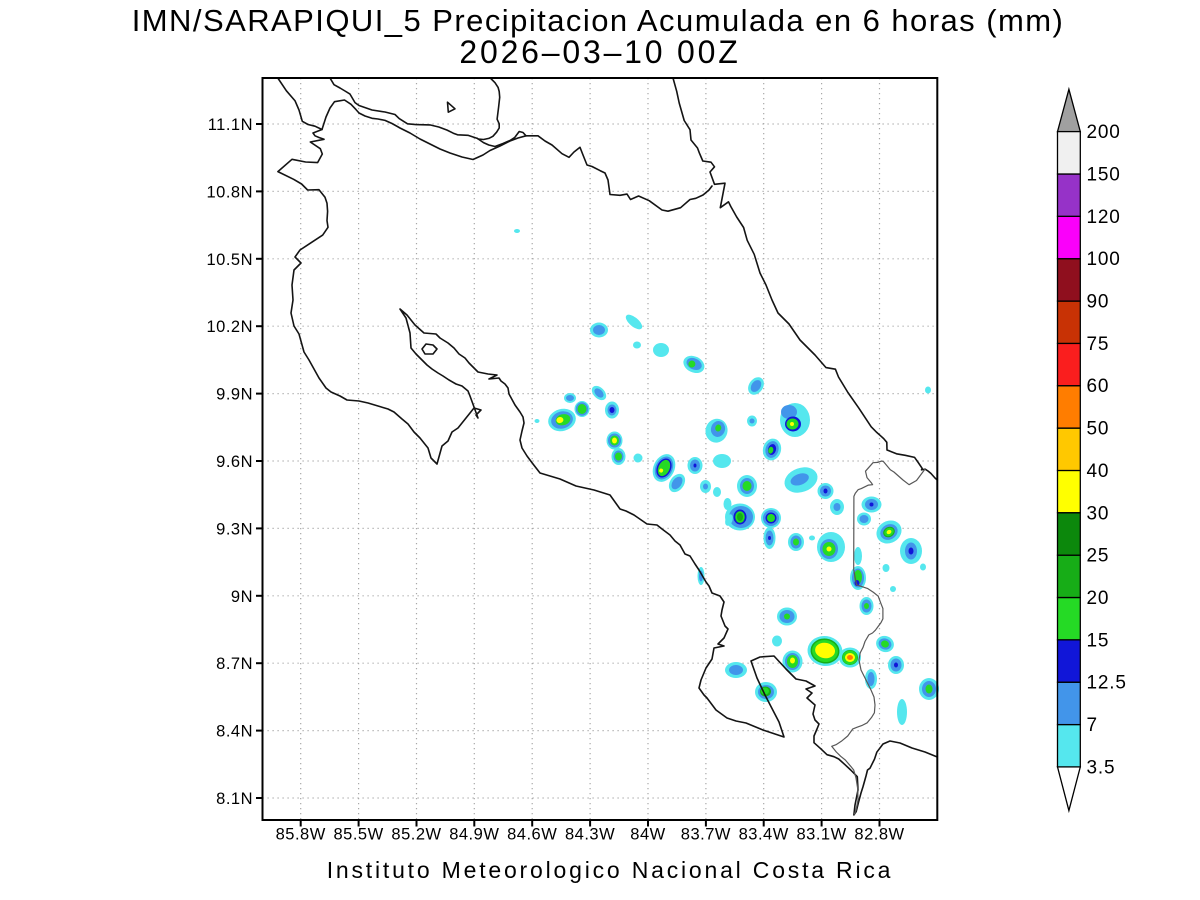 This screenshot has width=1200, height=900. What do you see at coordinates (822, 835) in the screenshot?
I see `svg-text: 83.1W` at bounding box center [822, 835].